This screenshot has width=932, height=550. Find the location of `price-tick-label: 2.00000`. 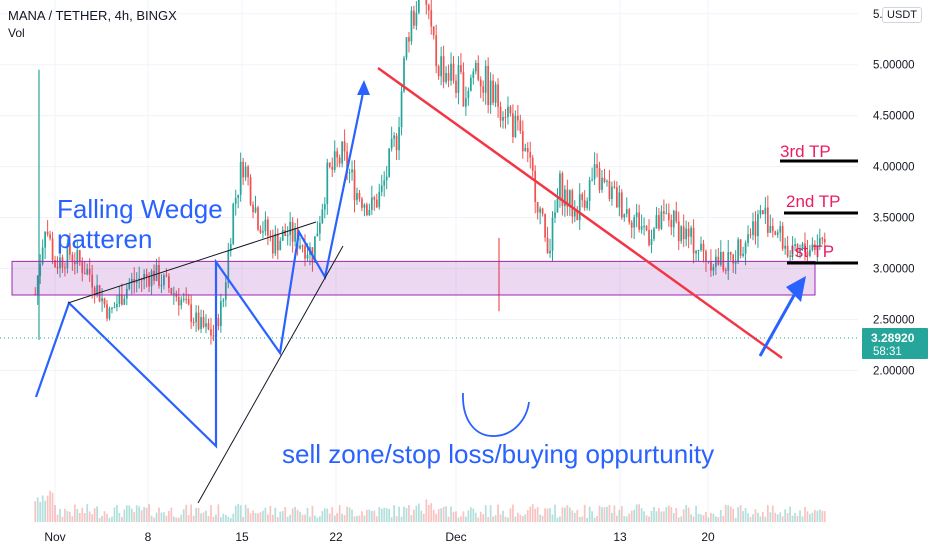

price-tick-label: 2.00000 is located at coordinates (894, 371).